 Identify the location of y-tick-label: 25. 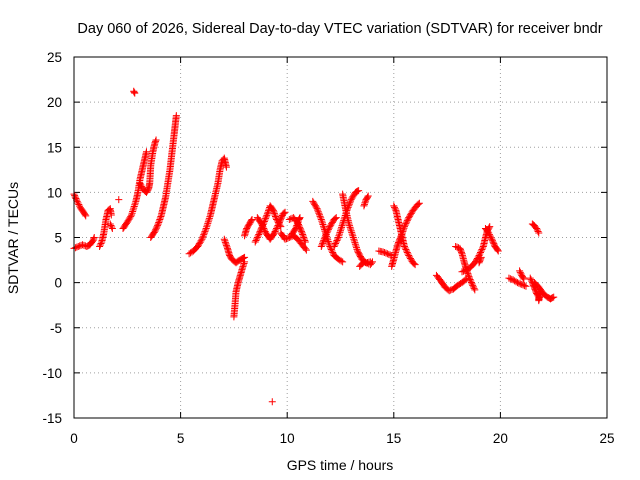
(54, 57).